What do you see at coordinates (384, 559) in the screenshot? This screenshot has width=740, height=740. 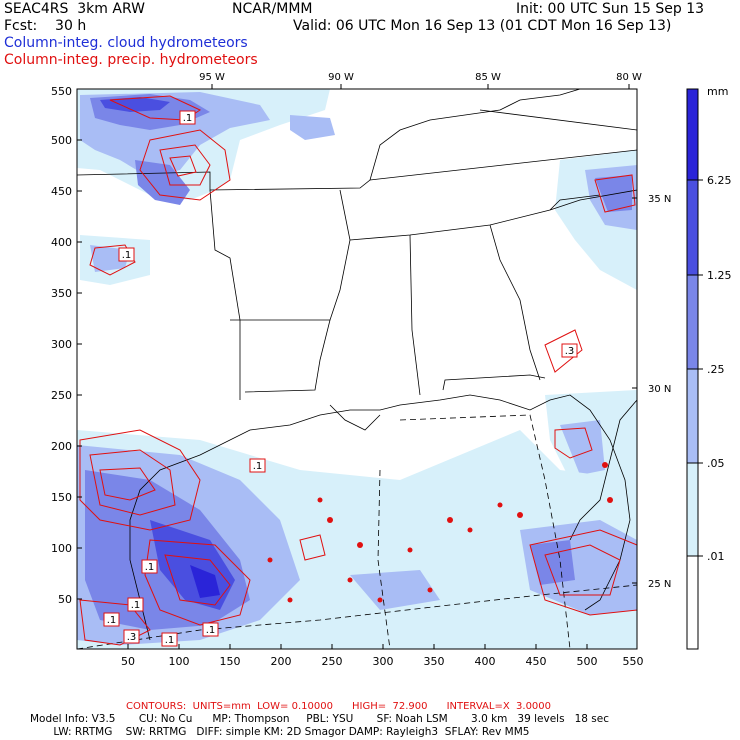 I see `offshore-line` at bounding box center [384, 559].